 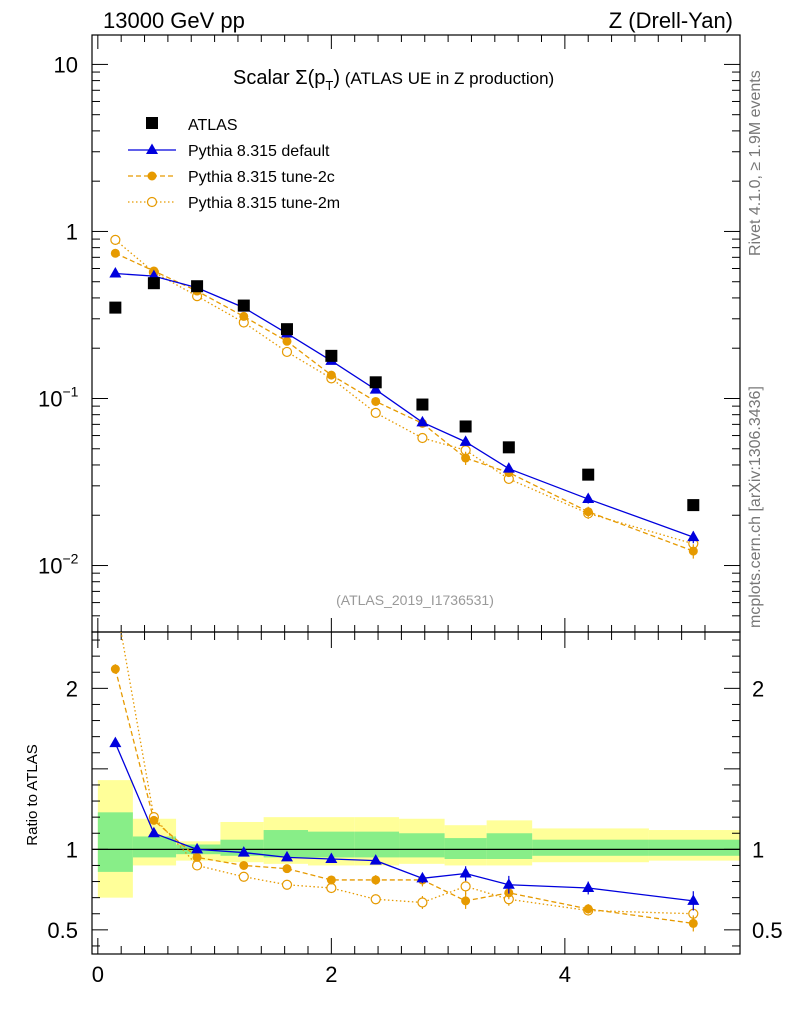 I want to click on y-tick-base: 10, so click(x=50, y=566).